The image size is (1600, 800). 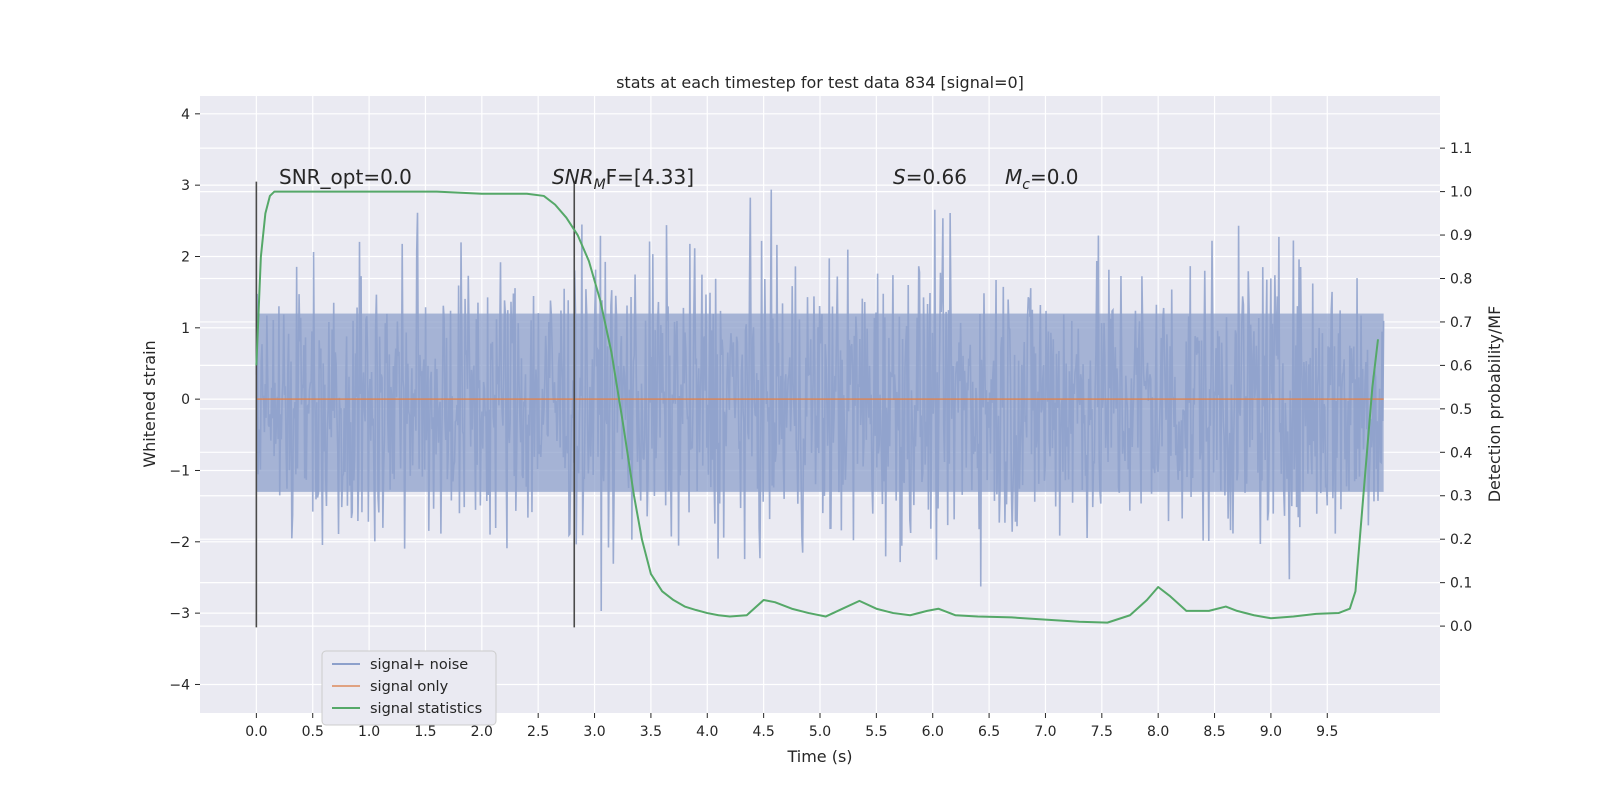 I want to click on annotation-snr-opt: SNR_opt=0.0, so click(x=345, y=177).